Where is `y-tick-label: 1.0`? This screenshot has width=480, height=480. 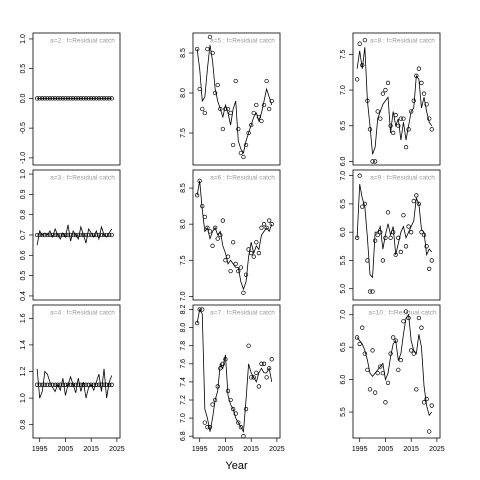 y-tick-label: 1.0 is located at coordinates (23, 398).